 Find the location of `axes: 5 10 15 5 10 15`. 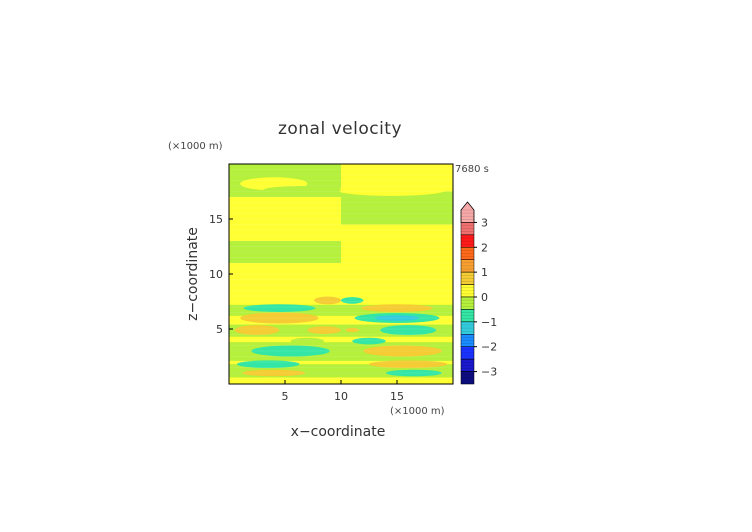

axes: 5 10 15 5 10 15 is located at coordinates (306, 308).